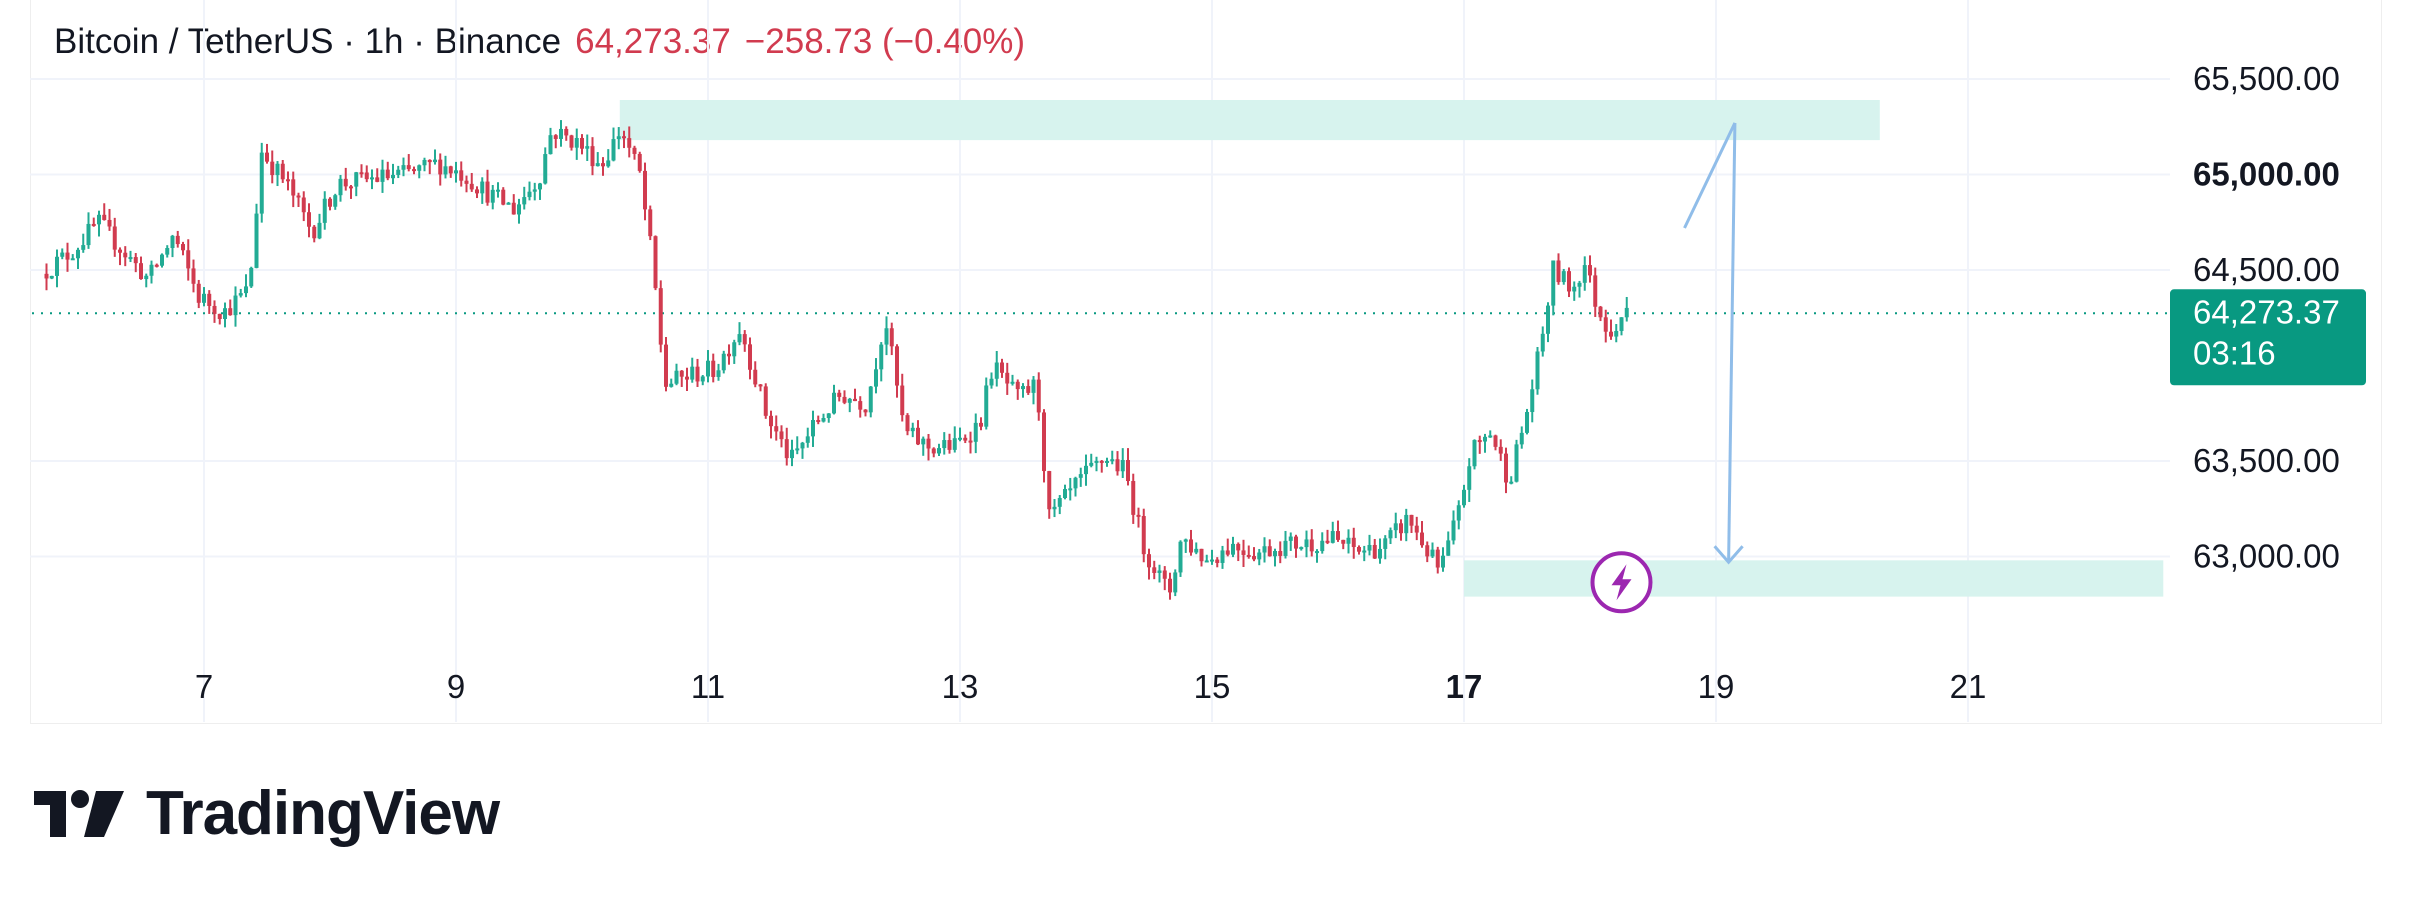 The width and height of the screenshot is (2412, 906). What do you see at coordinates (1716, 686) in the screenshot?
I see `time-tick-label: 19` at bounding box center [1716, 686].